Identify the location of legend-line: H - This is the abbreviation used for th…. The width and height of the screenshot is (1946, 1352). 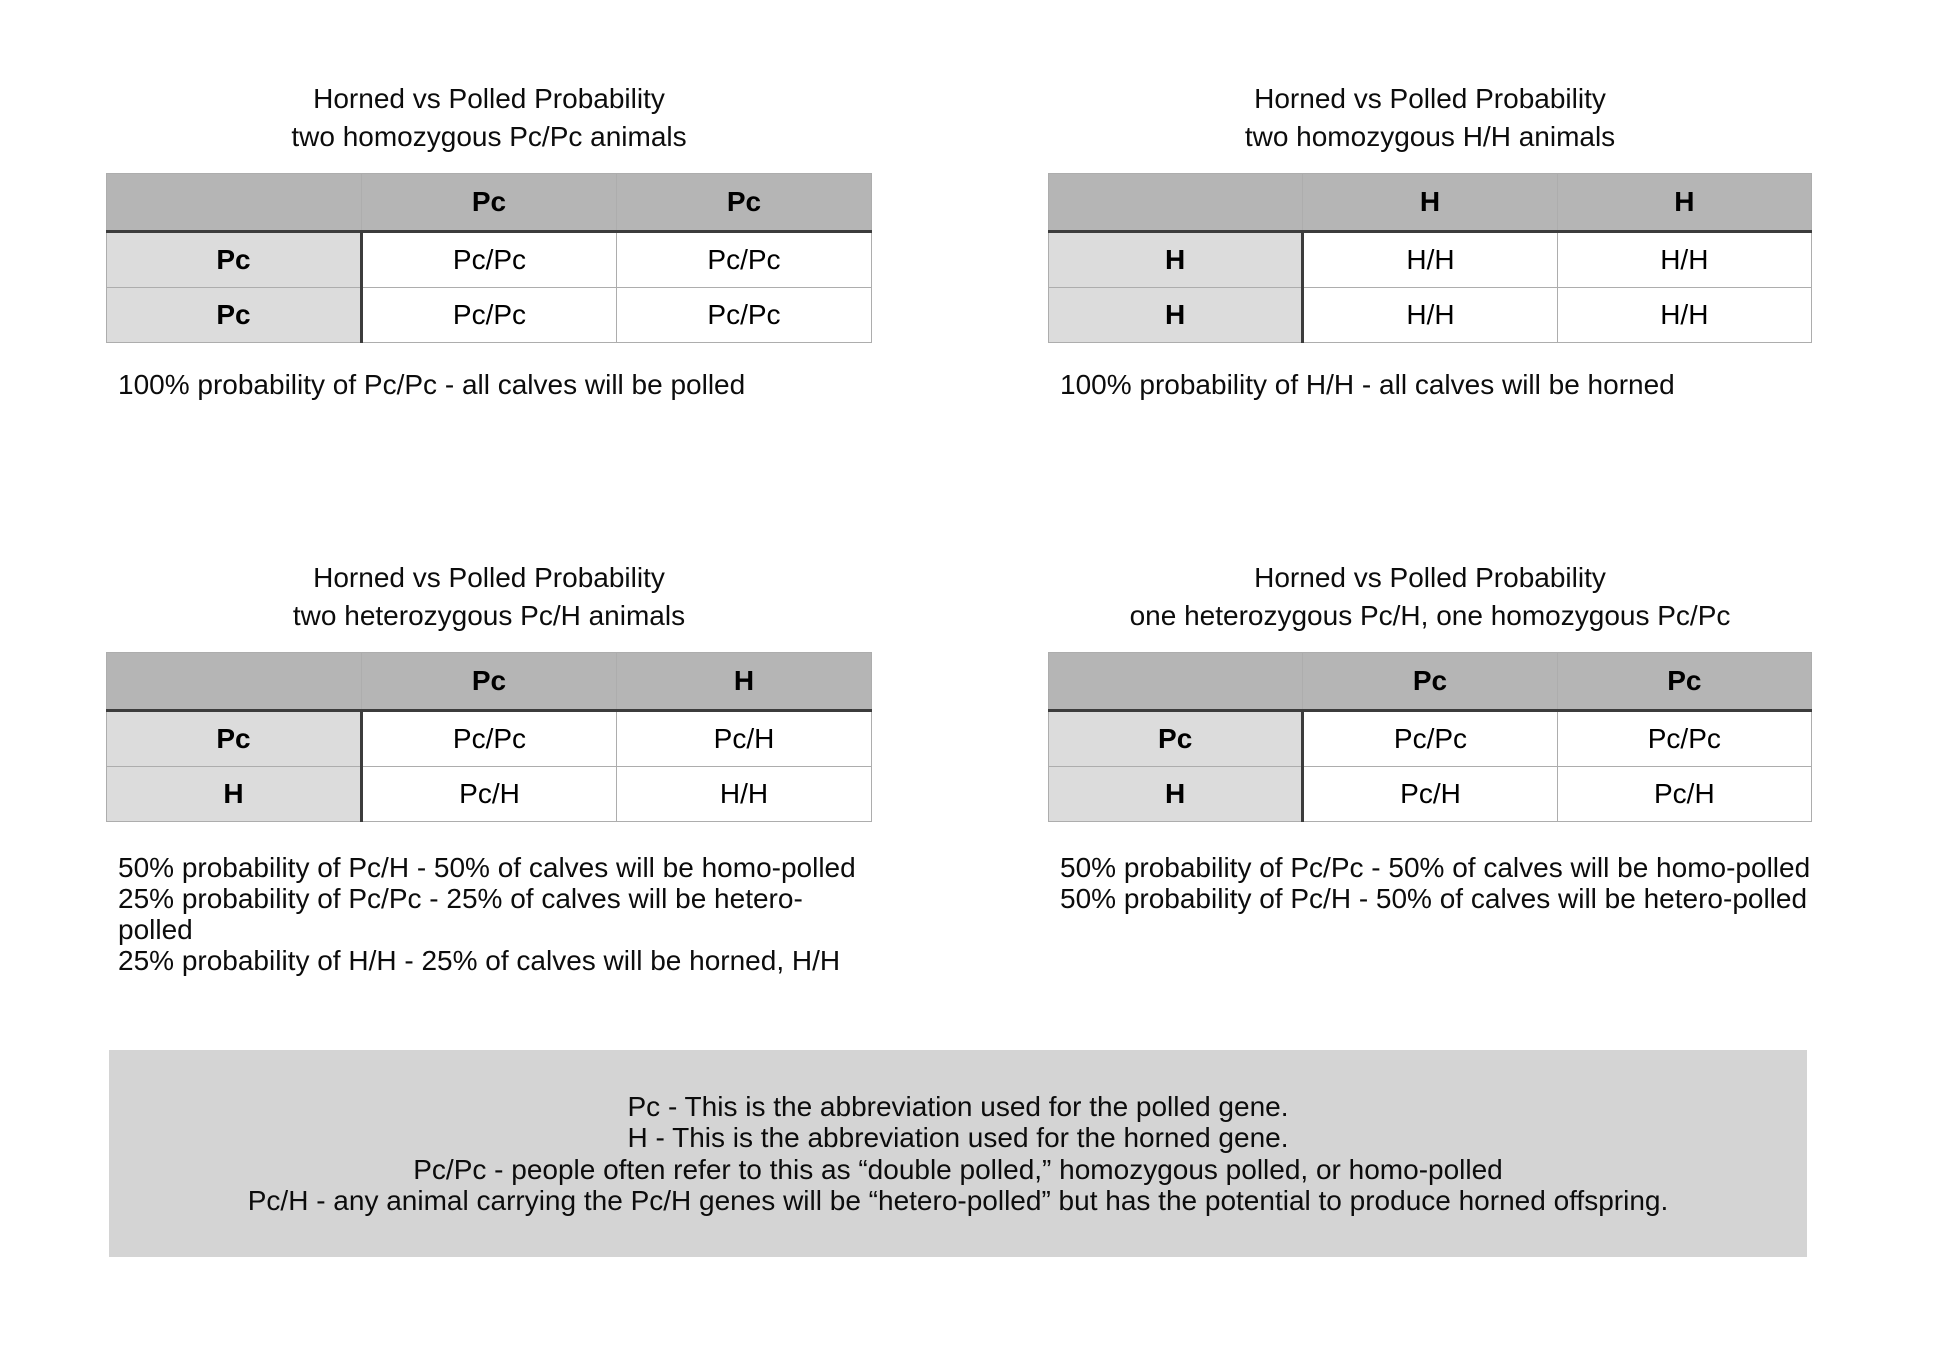
(958, 1137).